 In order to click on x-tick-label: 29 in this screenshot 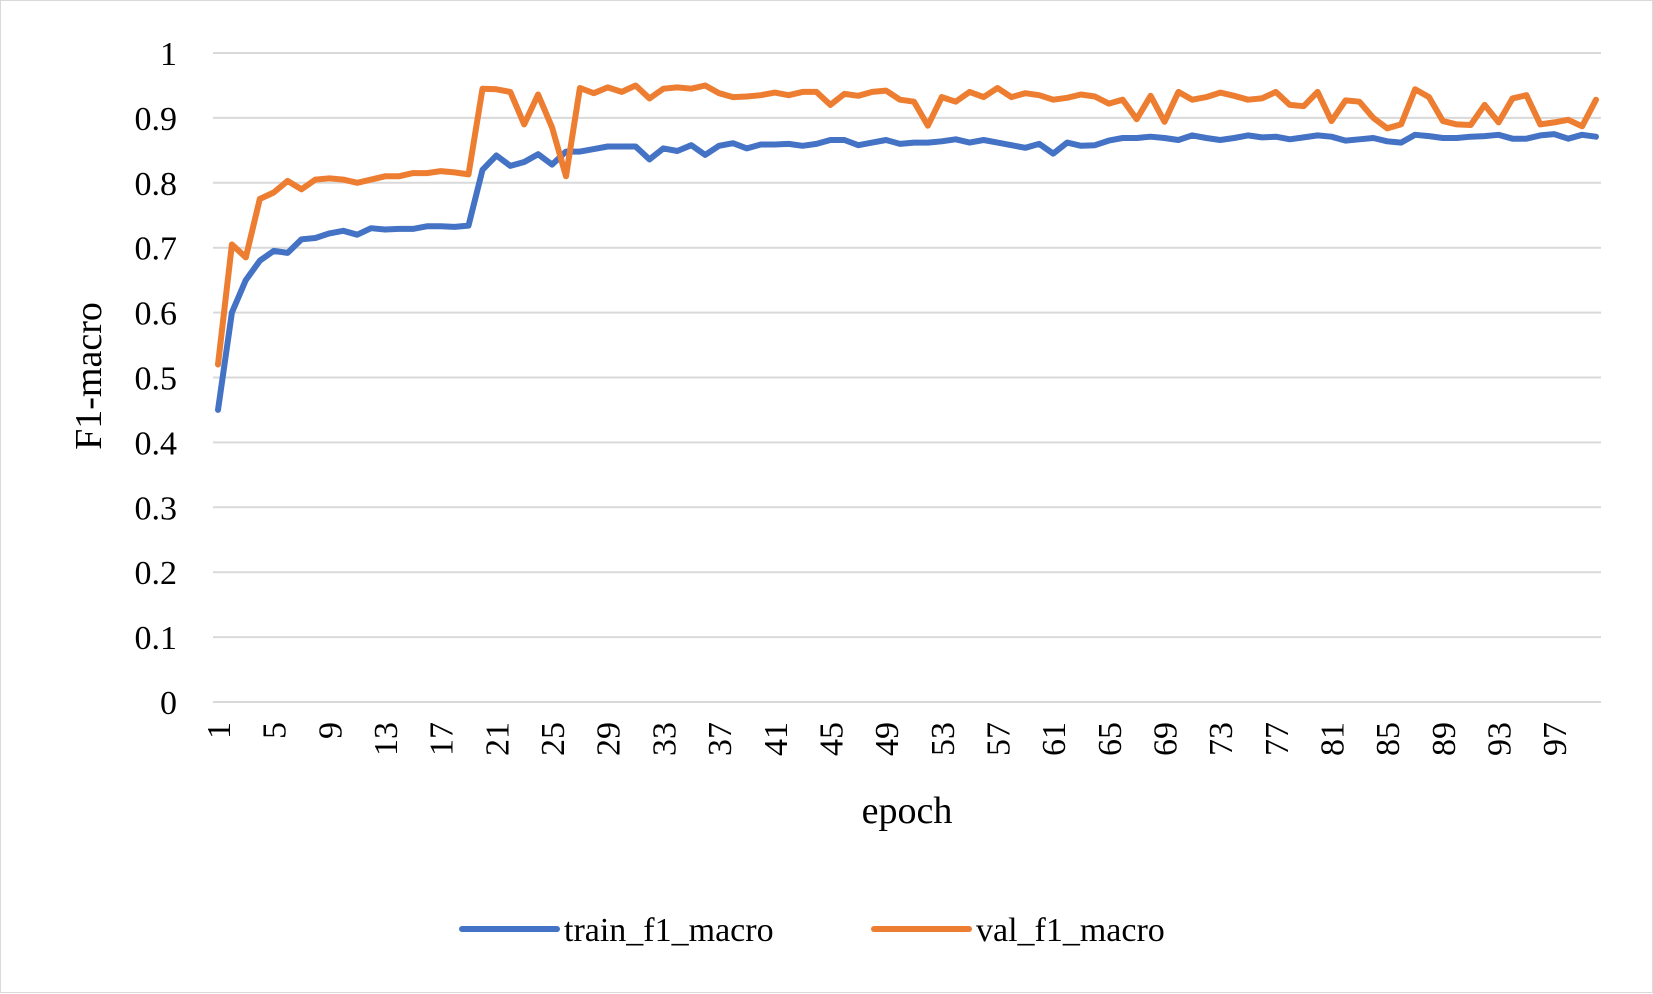, I will do `click(609, 739)`.